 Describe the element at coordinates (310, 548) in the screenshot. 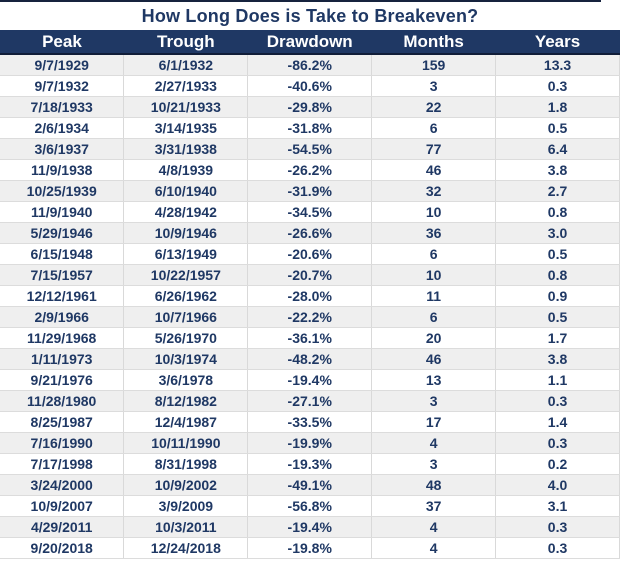

I see `table-row: 9/20/2018 12/24/2018 -19.8% 4 0.3` at that location.